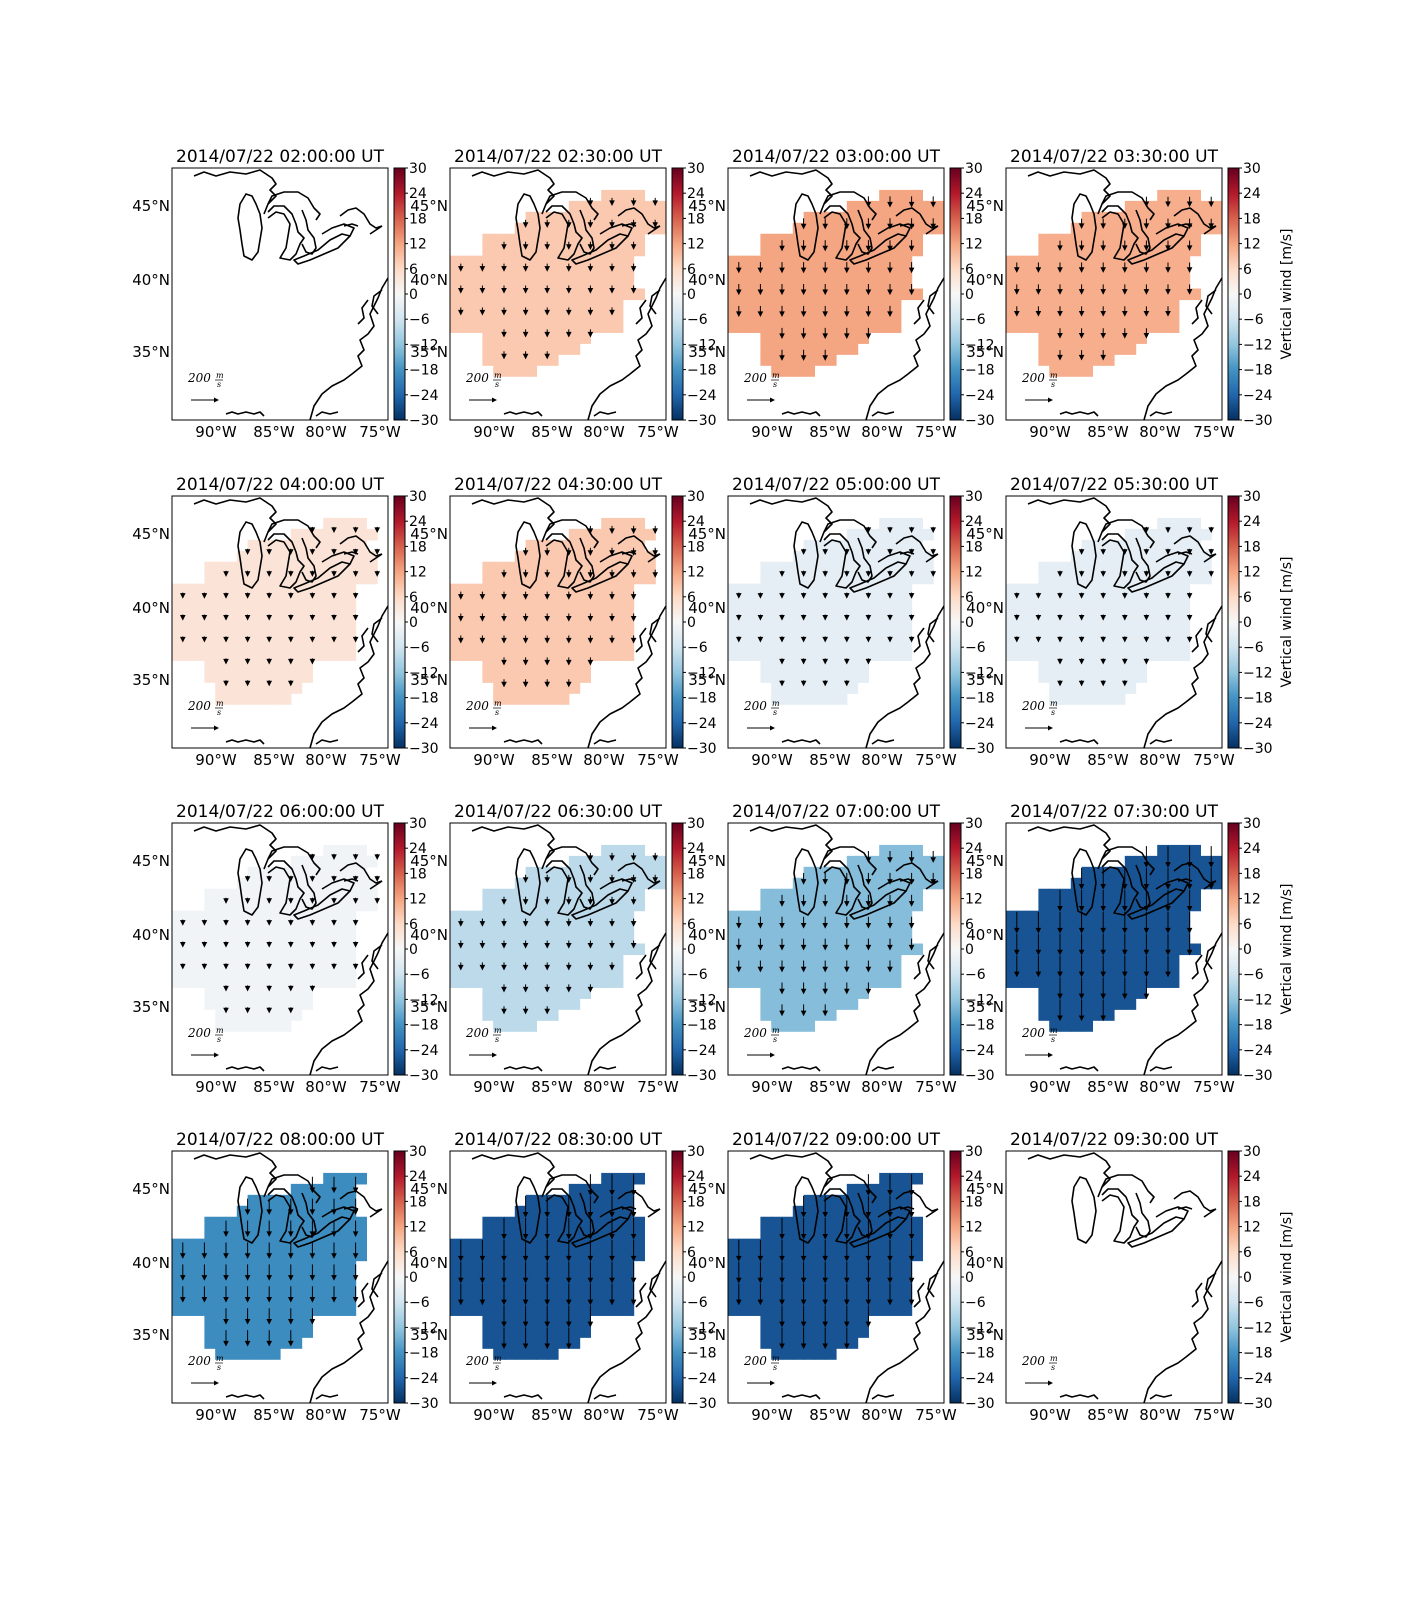 The image size is (1410, 1610). Describe the element at coordinates (413, 1278) in the screenshot. I see `colorbar-tick-label: 0` at that location.